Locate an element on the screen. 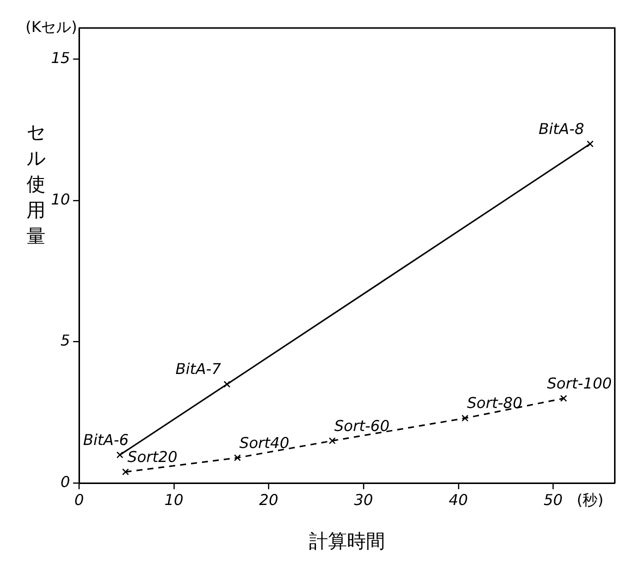 This screenshot has width=628, height=570. text: (秒) is located at coordinates (590, 500).